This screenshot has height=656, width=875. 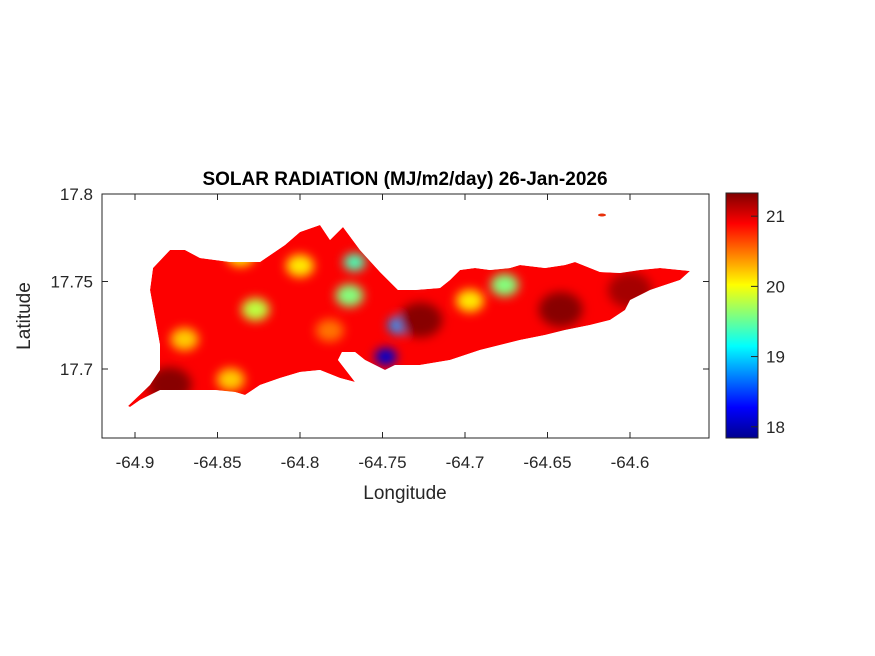 What do you see at coordinates (775, 357) in the screenshot?
I see `colorbar-tick-label: 19` at bounding box center [775, 357].